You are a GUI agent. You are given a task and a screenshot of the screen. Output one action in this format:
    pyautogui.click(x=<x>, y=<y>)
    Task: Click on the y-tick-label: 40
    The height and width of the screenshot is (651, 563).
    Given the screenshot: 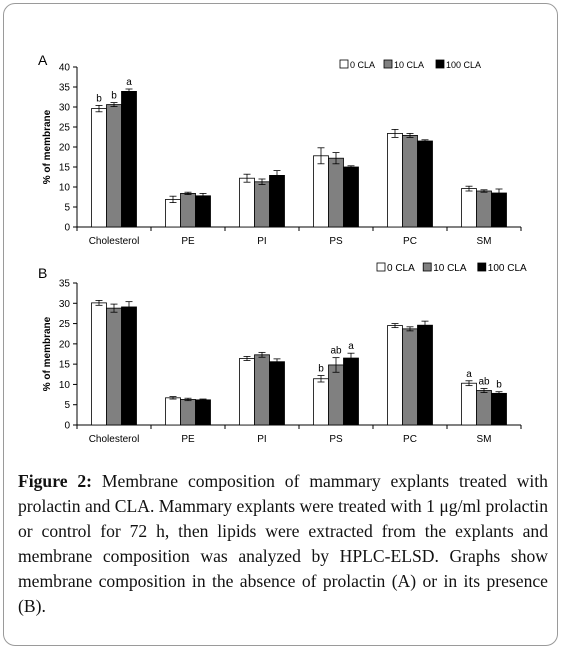 What is the action you would take?
    pyautogui.click(x=65, y=68)
    